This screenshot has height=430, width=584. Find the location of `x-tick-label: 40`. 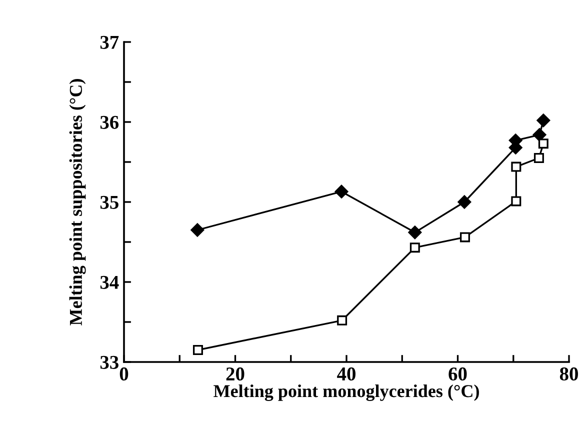

x-tick-label: 40 is located at coordinates (346, 374).